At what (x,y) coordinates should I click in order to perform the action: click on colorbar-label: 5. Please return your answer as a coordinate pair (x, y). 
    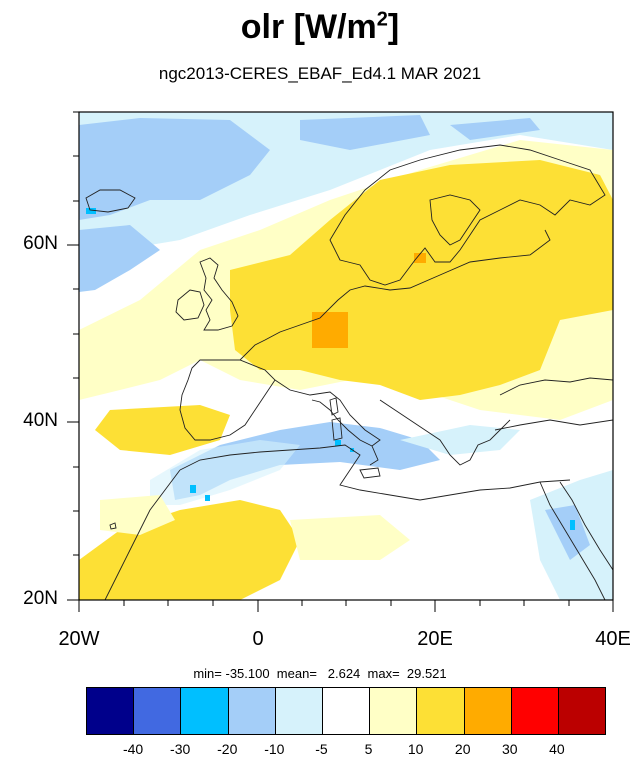
    Looking at the image, I should click on (368, 749).